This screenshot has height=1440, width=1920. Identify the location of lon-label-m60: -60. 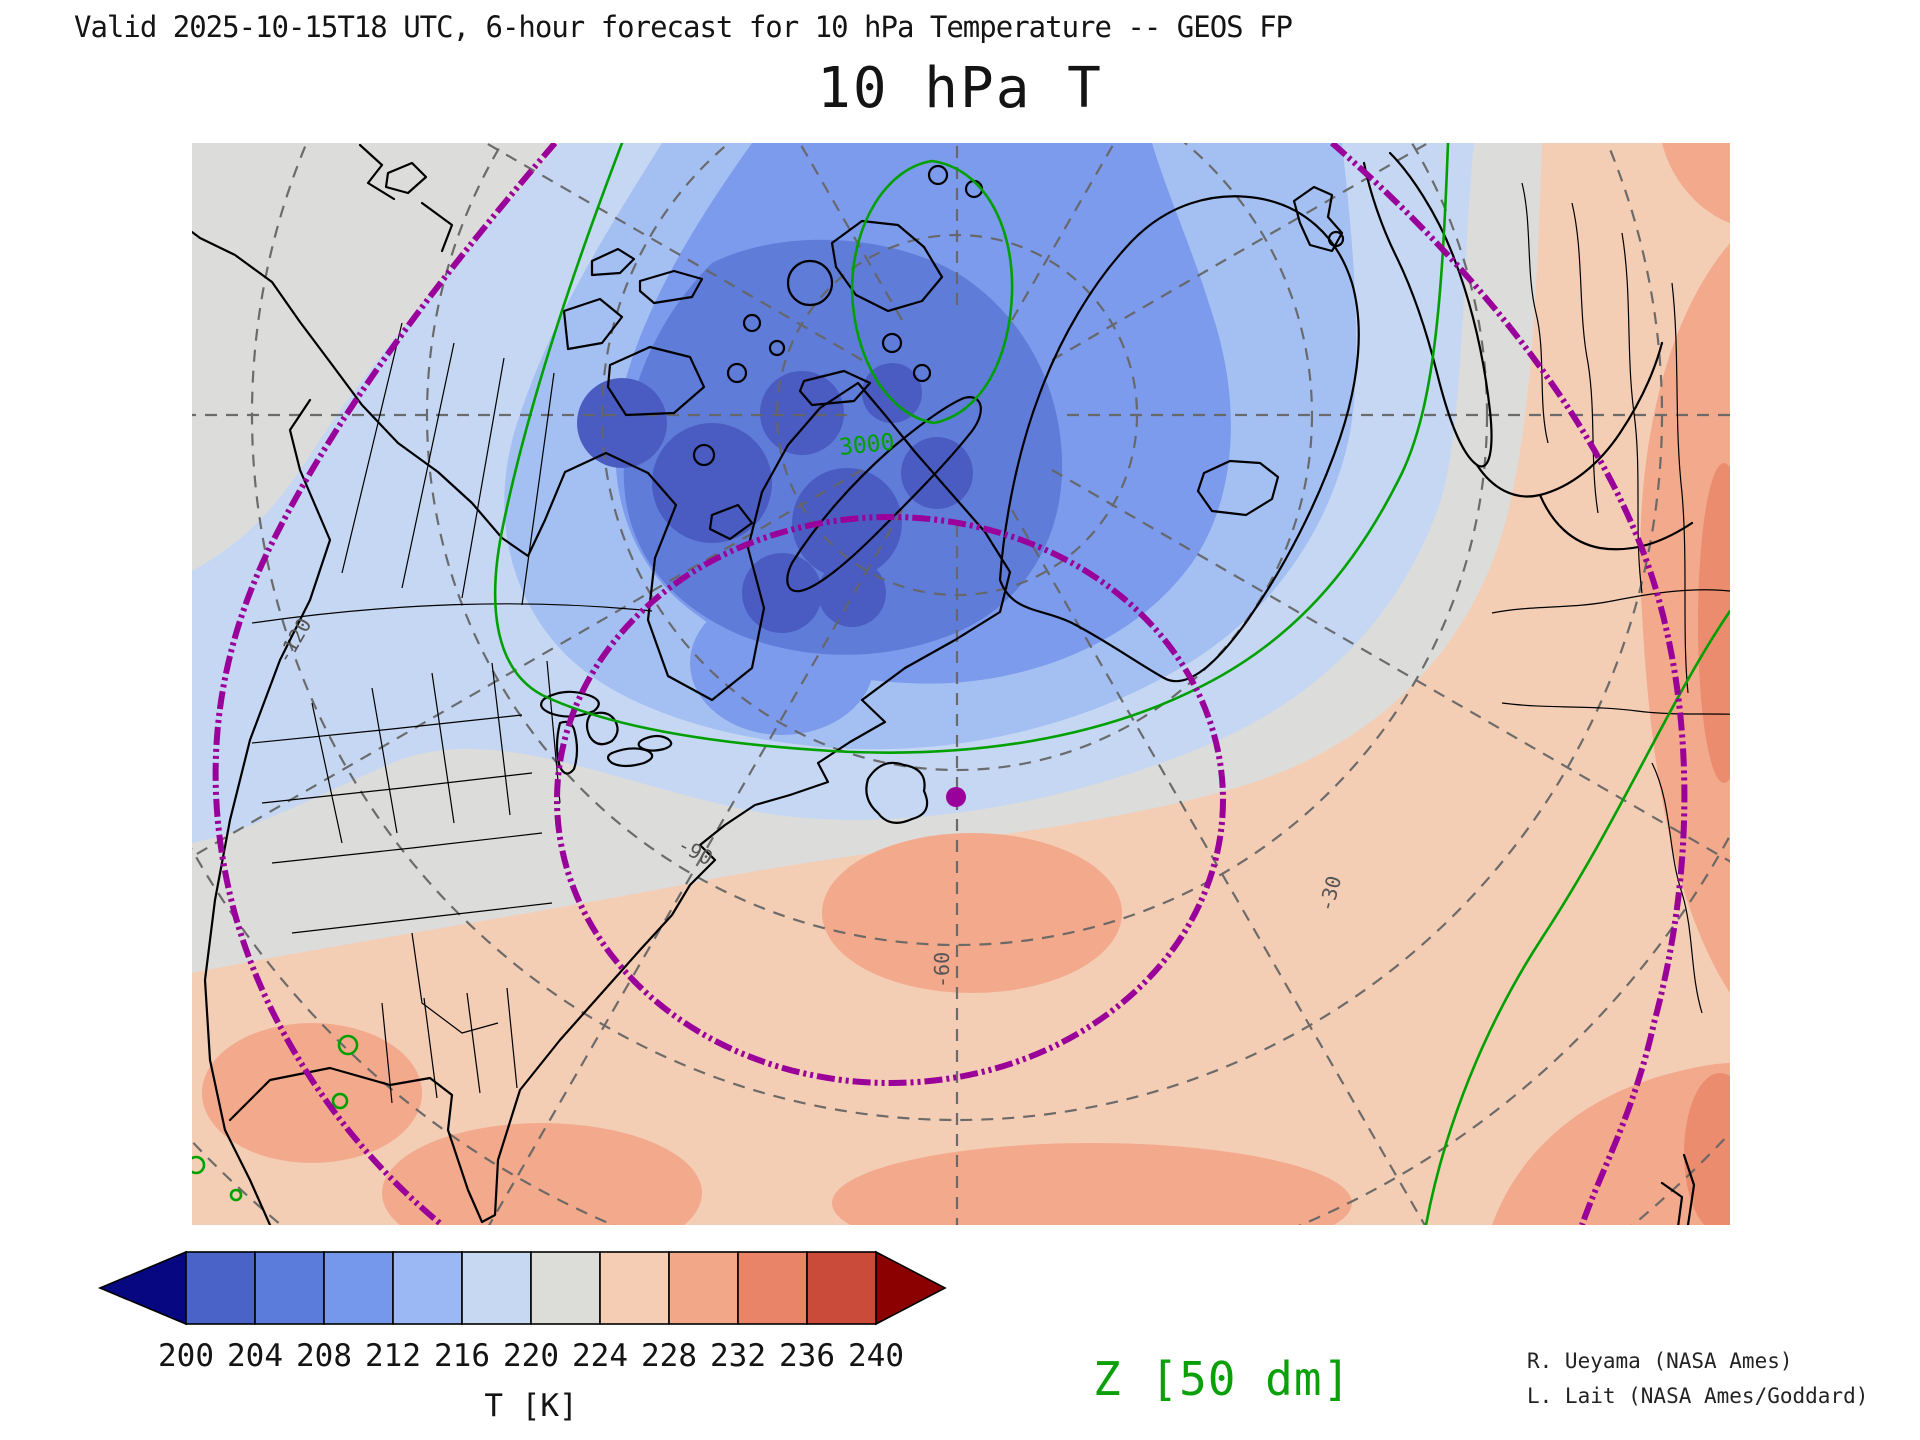
(942, 970).